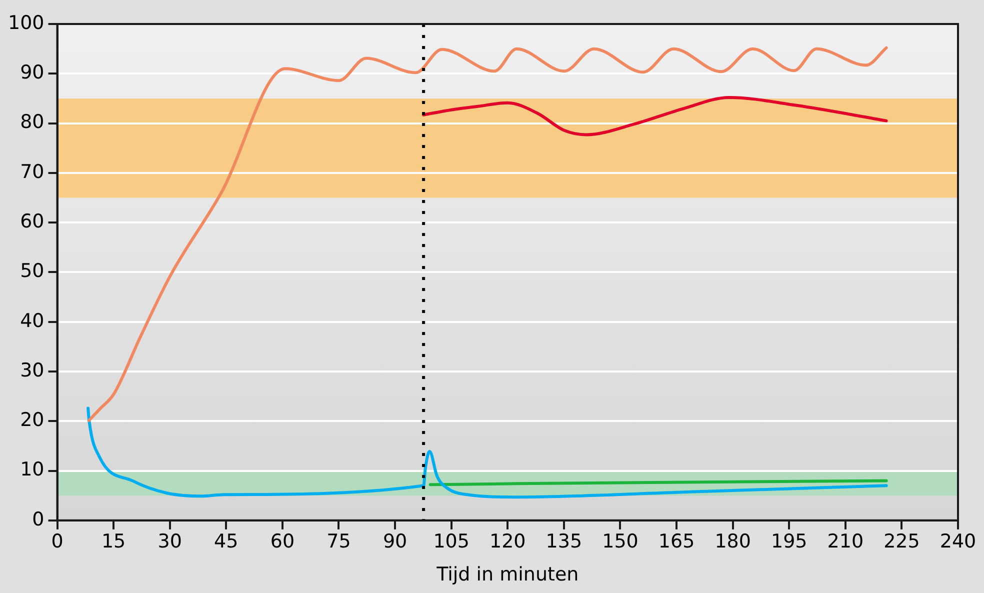 This screenshot has height=593, width=984. Describe the element at coordinates (338, 541) in the screenshot. I see `x-tick-label: 75` at that location.